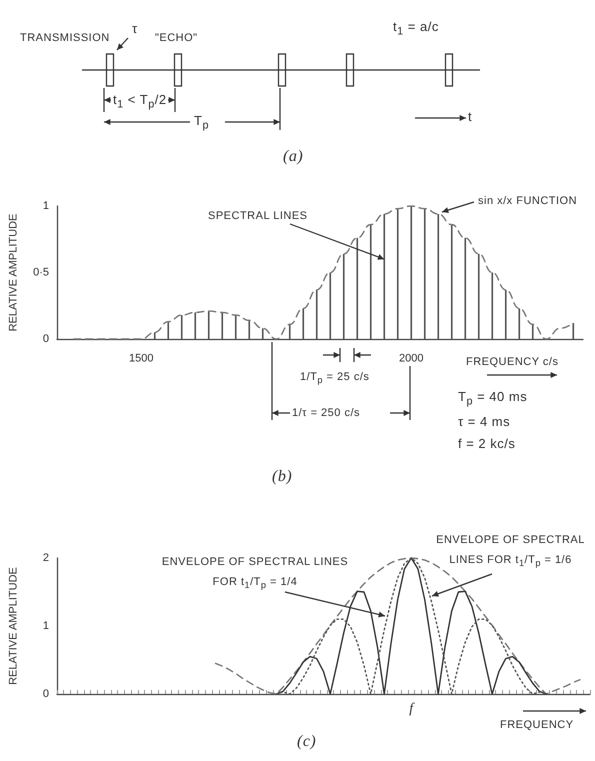 The width and height of the screenshot is (595, 761). What do you see at coordinates (293, 156) in the screenshot?
I see `text: (a)` at bounding box center [293, 156].